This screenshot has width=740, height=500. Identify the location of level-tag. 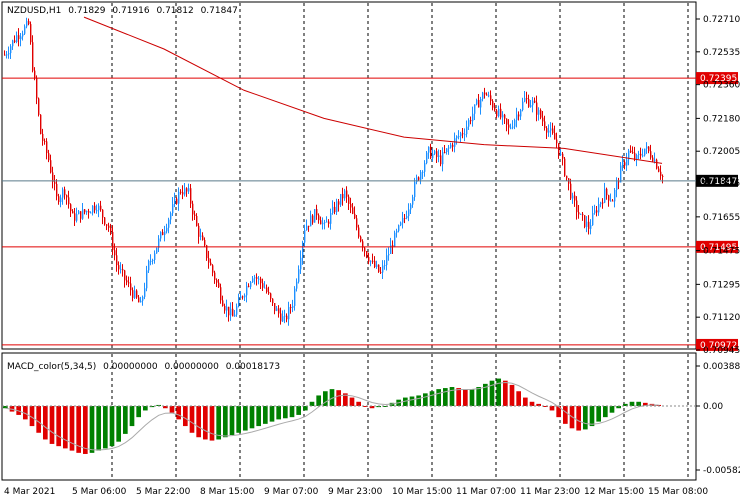
(717, 344).